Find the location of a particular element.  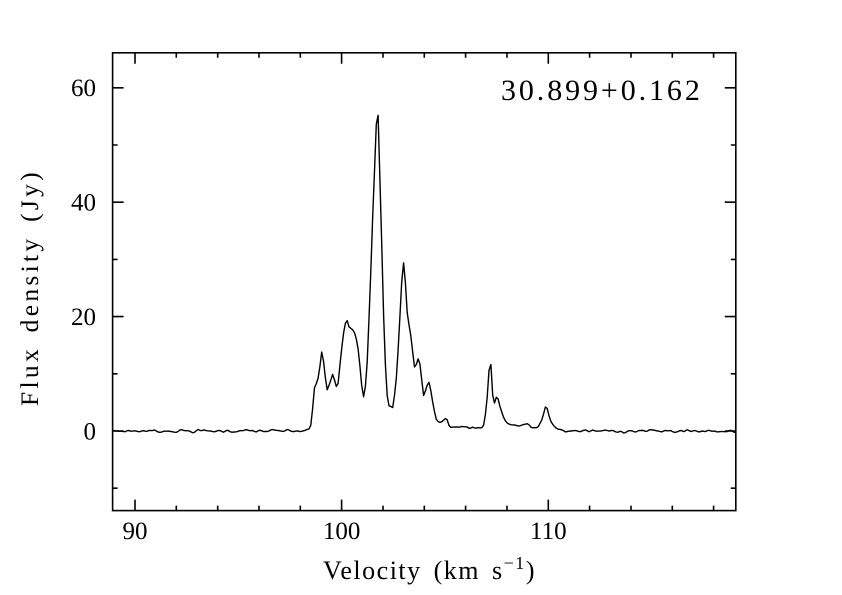

svg-text: 30.899+0.162 is located at coordinates (602, 90).